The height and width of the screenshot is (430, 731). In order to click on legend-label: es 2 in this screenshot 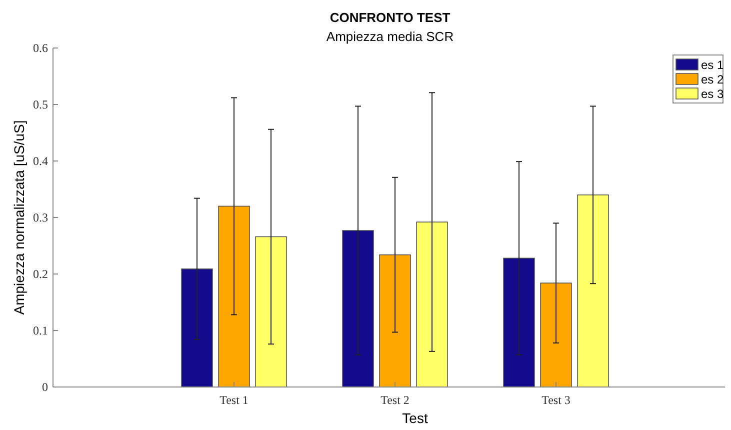, I will do `click(712, 79)`.